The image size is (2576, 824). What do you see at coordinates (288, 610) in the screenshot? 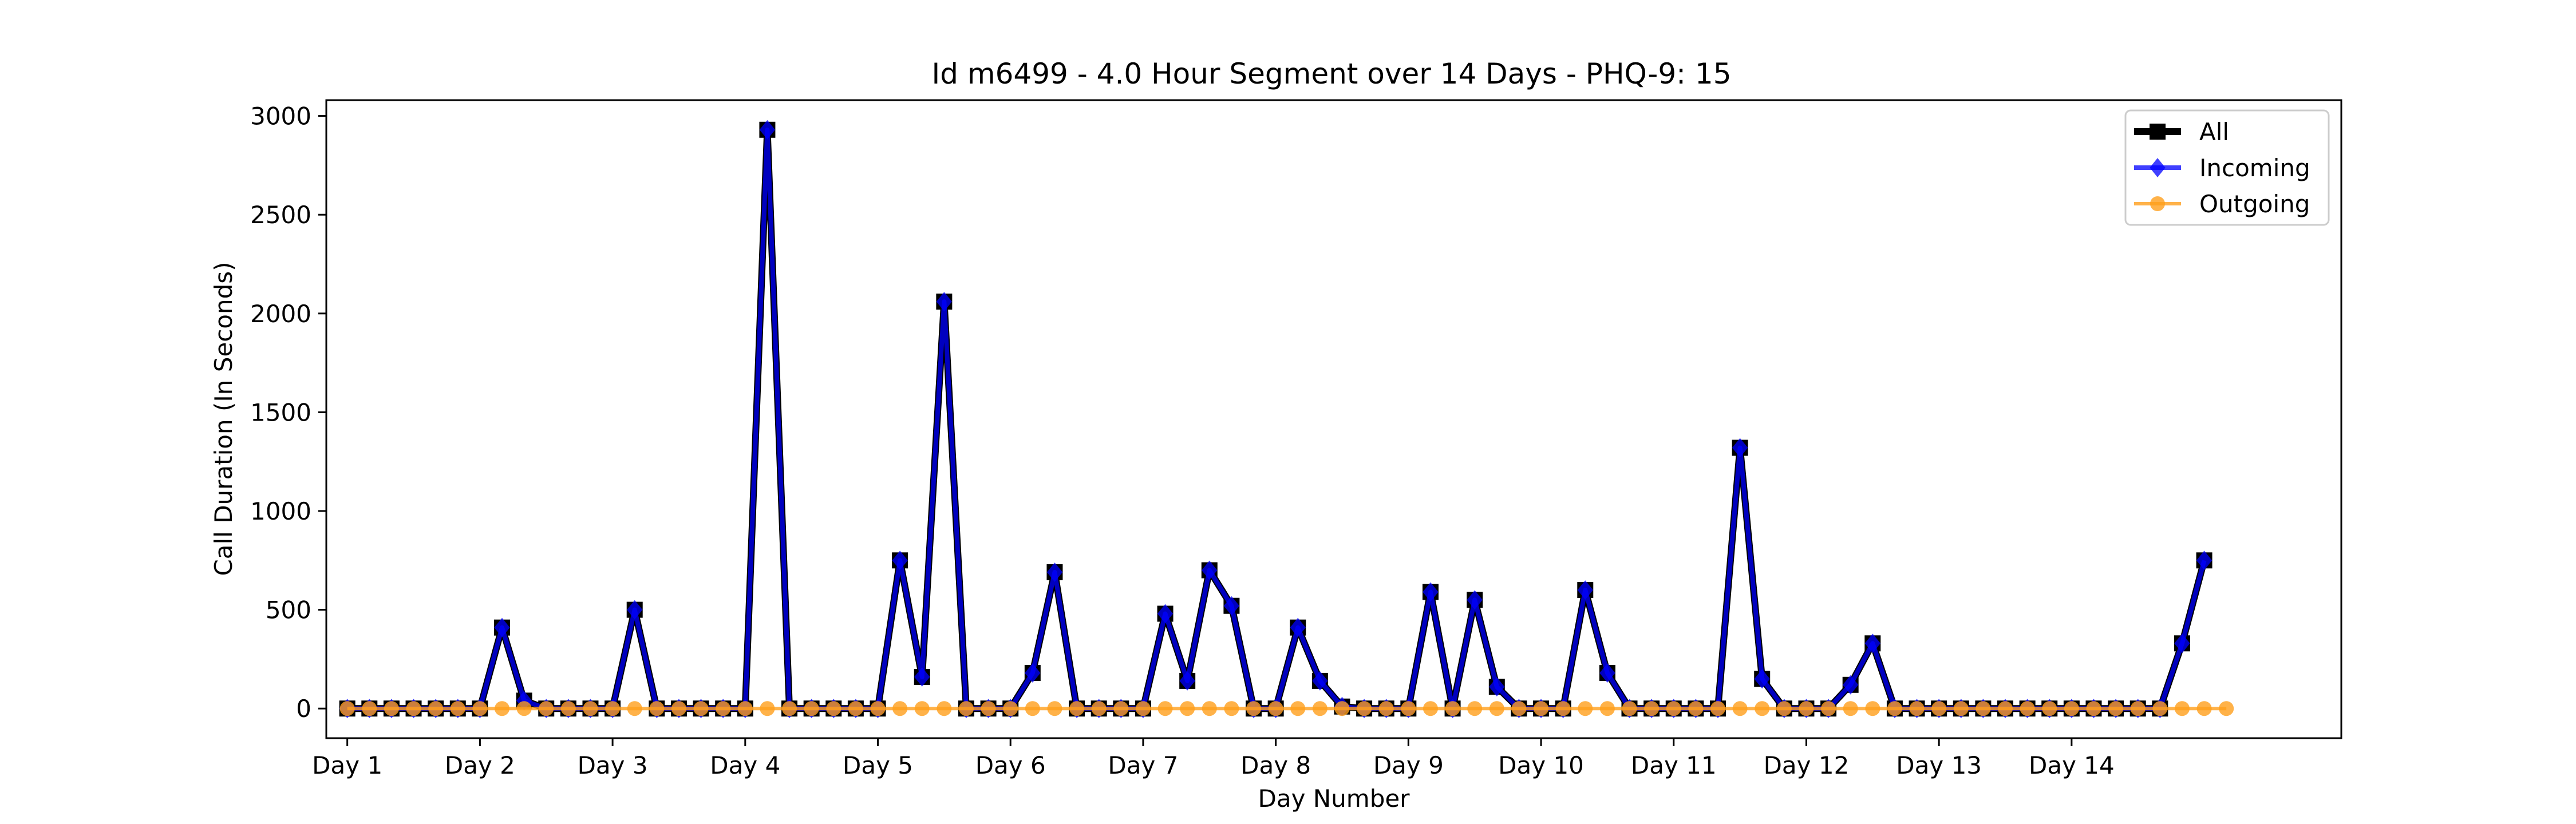
I see `y-tick-label: 500` at bounding box center [288, 610].